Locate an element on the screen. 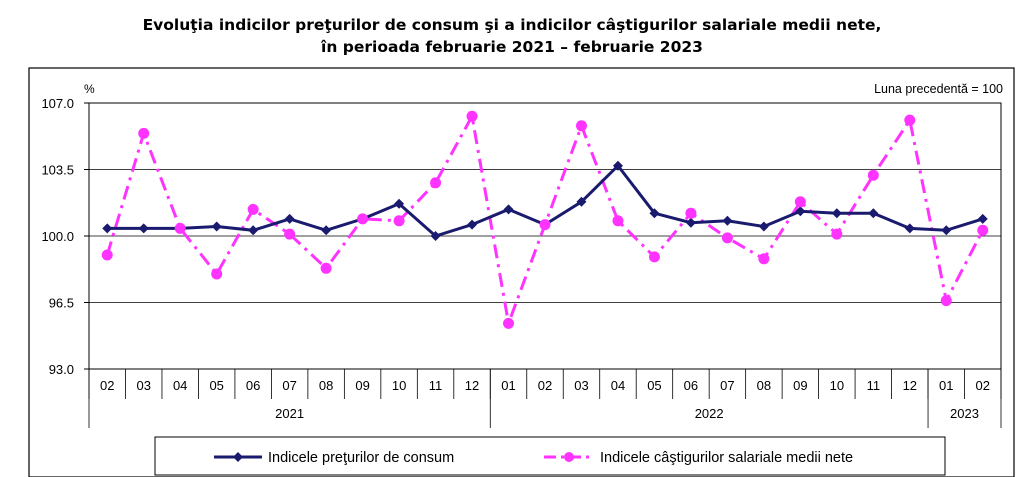  y-tick-label: 93.0 is located at coordinates (61, 369).